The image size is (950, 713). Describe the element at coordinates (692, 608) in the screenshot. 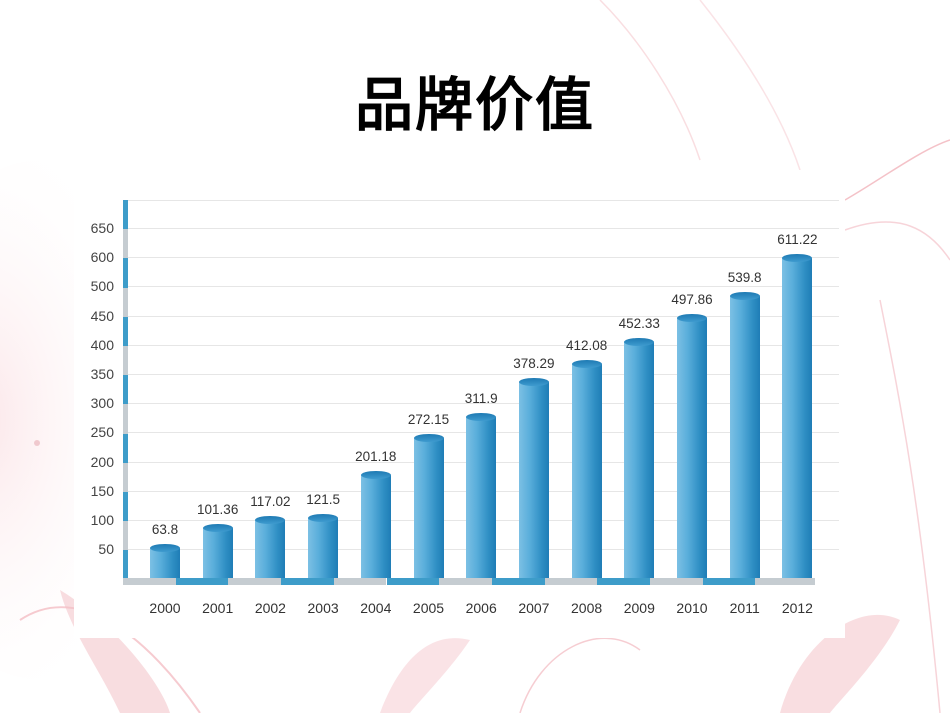

I see `x-axis-tick-label: 2010` at that location.